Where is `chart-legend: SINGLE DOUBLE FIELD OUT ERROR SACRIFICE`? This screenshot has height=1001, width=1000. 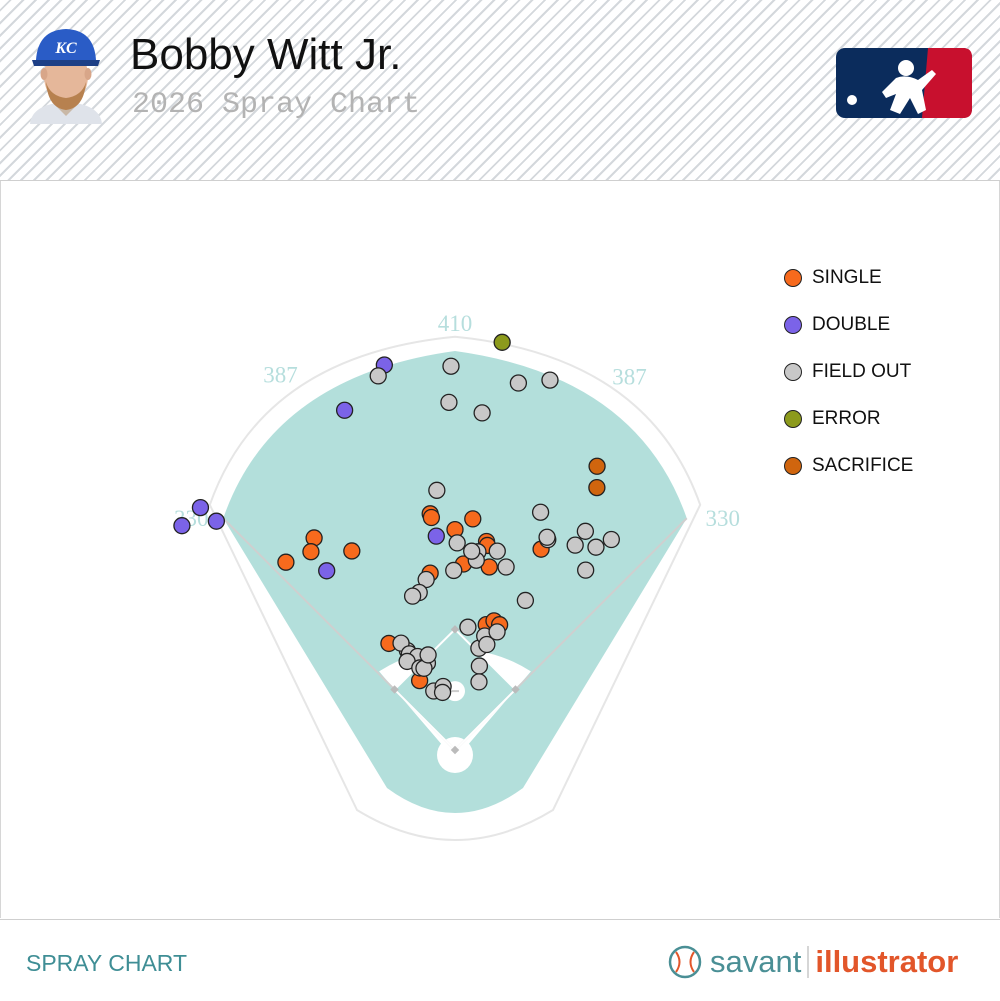
chart-legend: SINGLE DOUBLE FIELD OUT ERROR SACRIFICE is located at coordinates (848, 371).